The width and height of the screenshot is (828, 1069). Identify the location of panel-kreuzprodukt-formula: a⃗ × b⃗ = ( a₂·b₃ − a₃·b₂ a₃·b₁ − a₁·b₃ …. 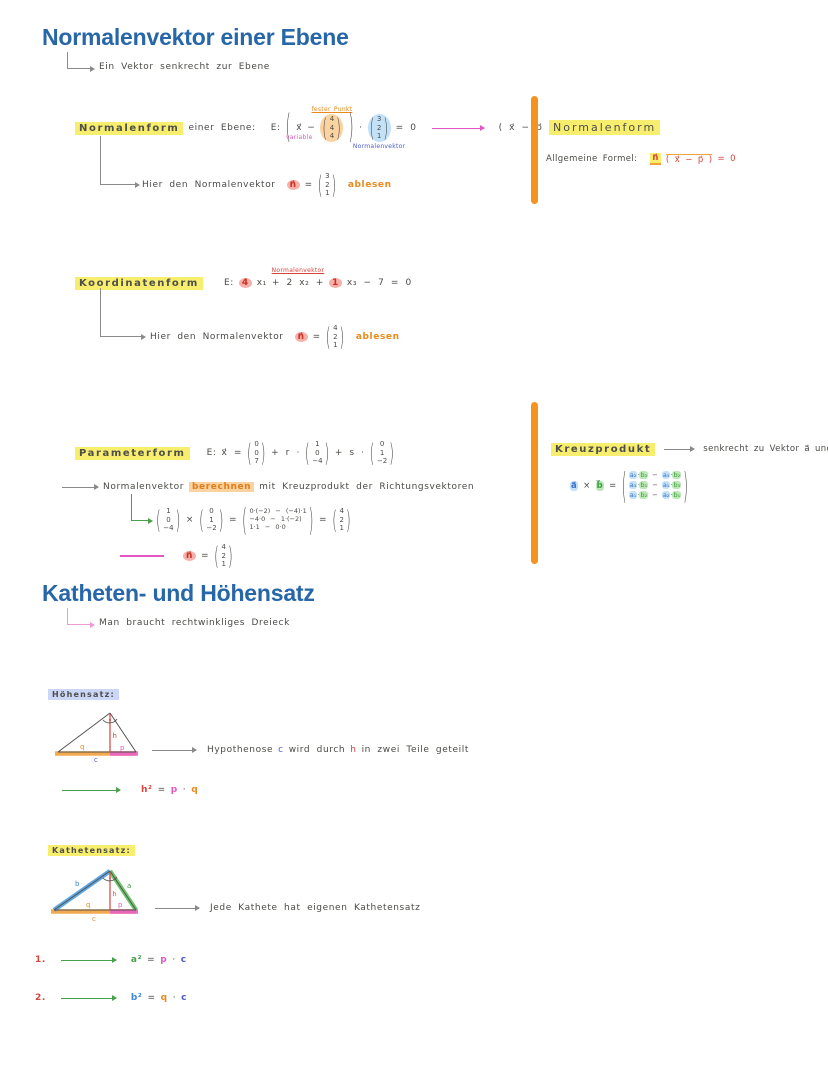
(629, 486).